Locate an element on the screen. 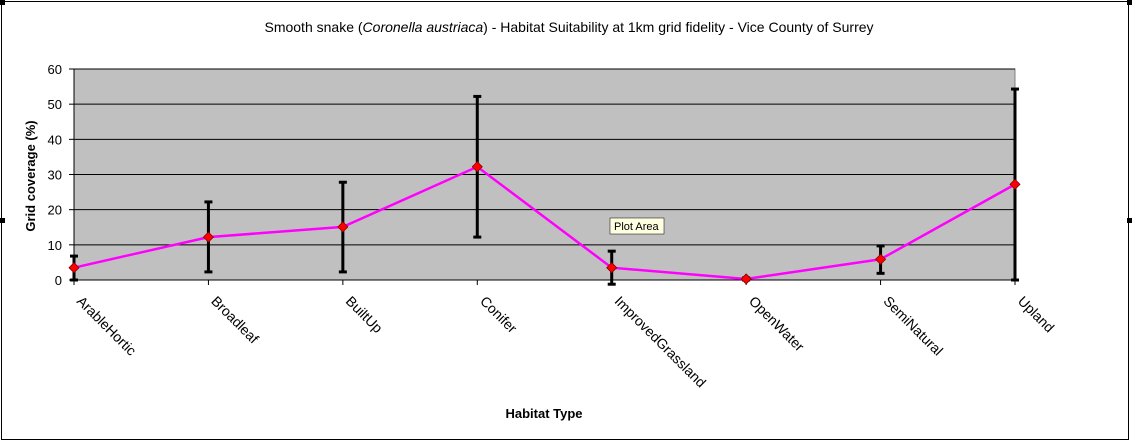 The image size is (1134, 442). y-axis-title: Grid coverage (%) is located at coordinates (30, 175).